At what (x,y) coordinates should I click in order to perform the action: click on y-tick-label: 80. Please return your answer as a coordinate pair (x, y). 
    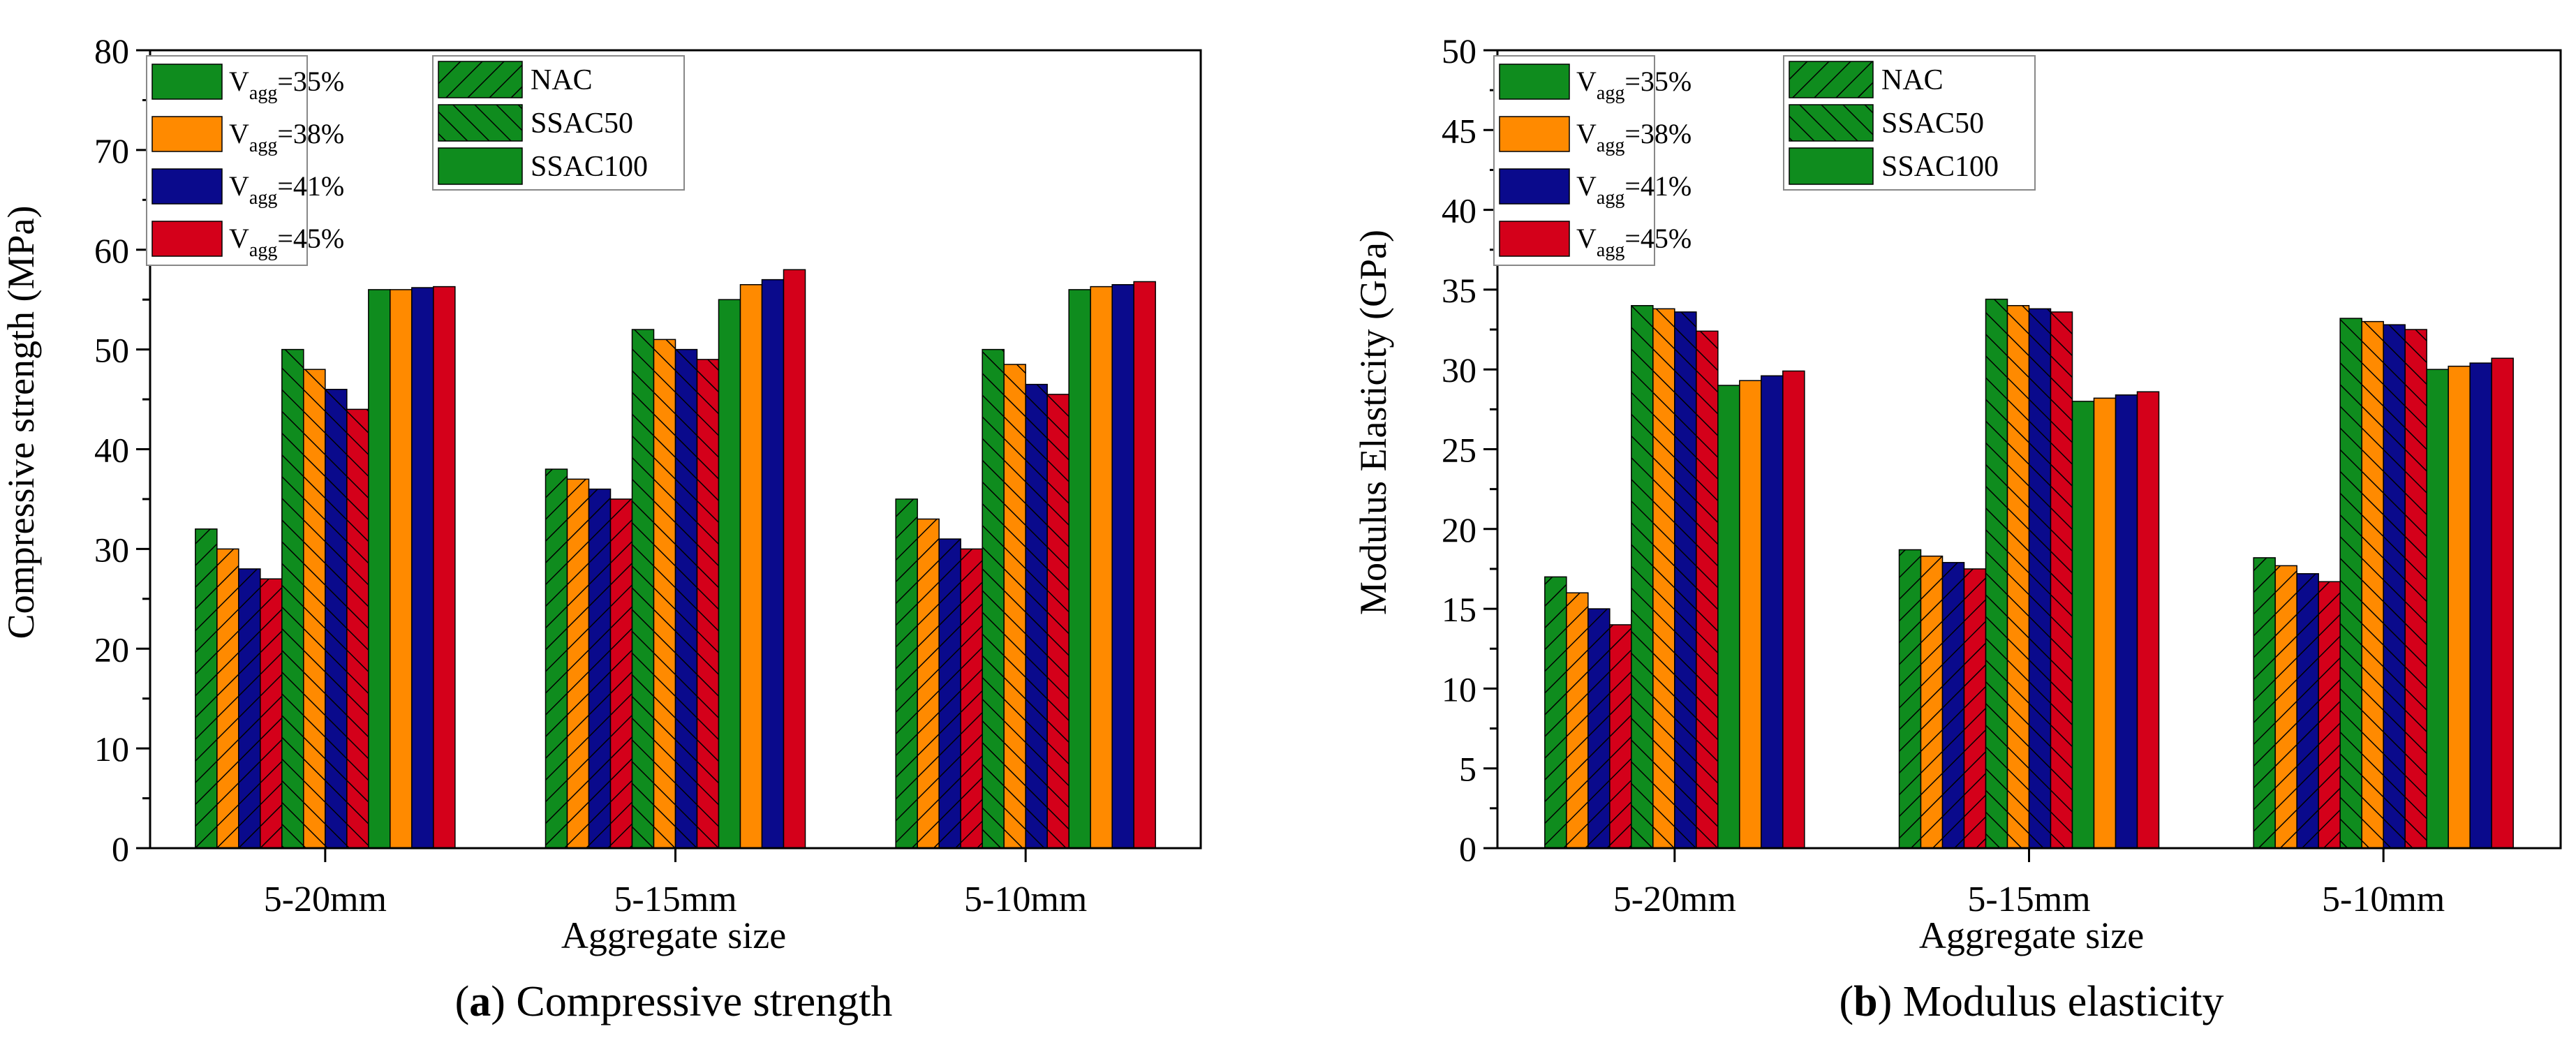
    Looking at the image, I should click on (111, 51).